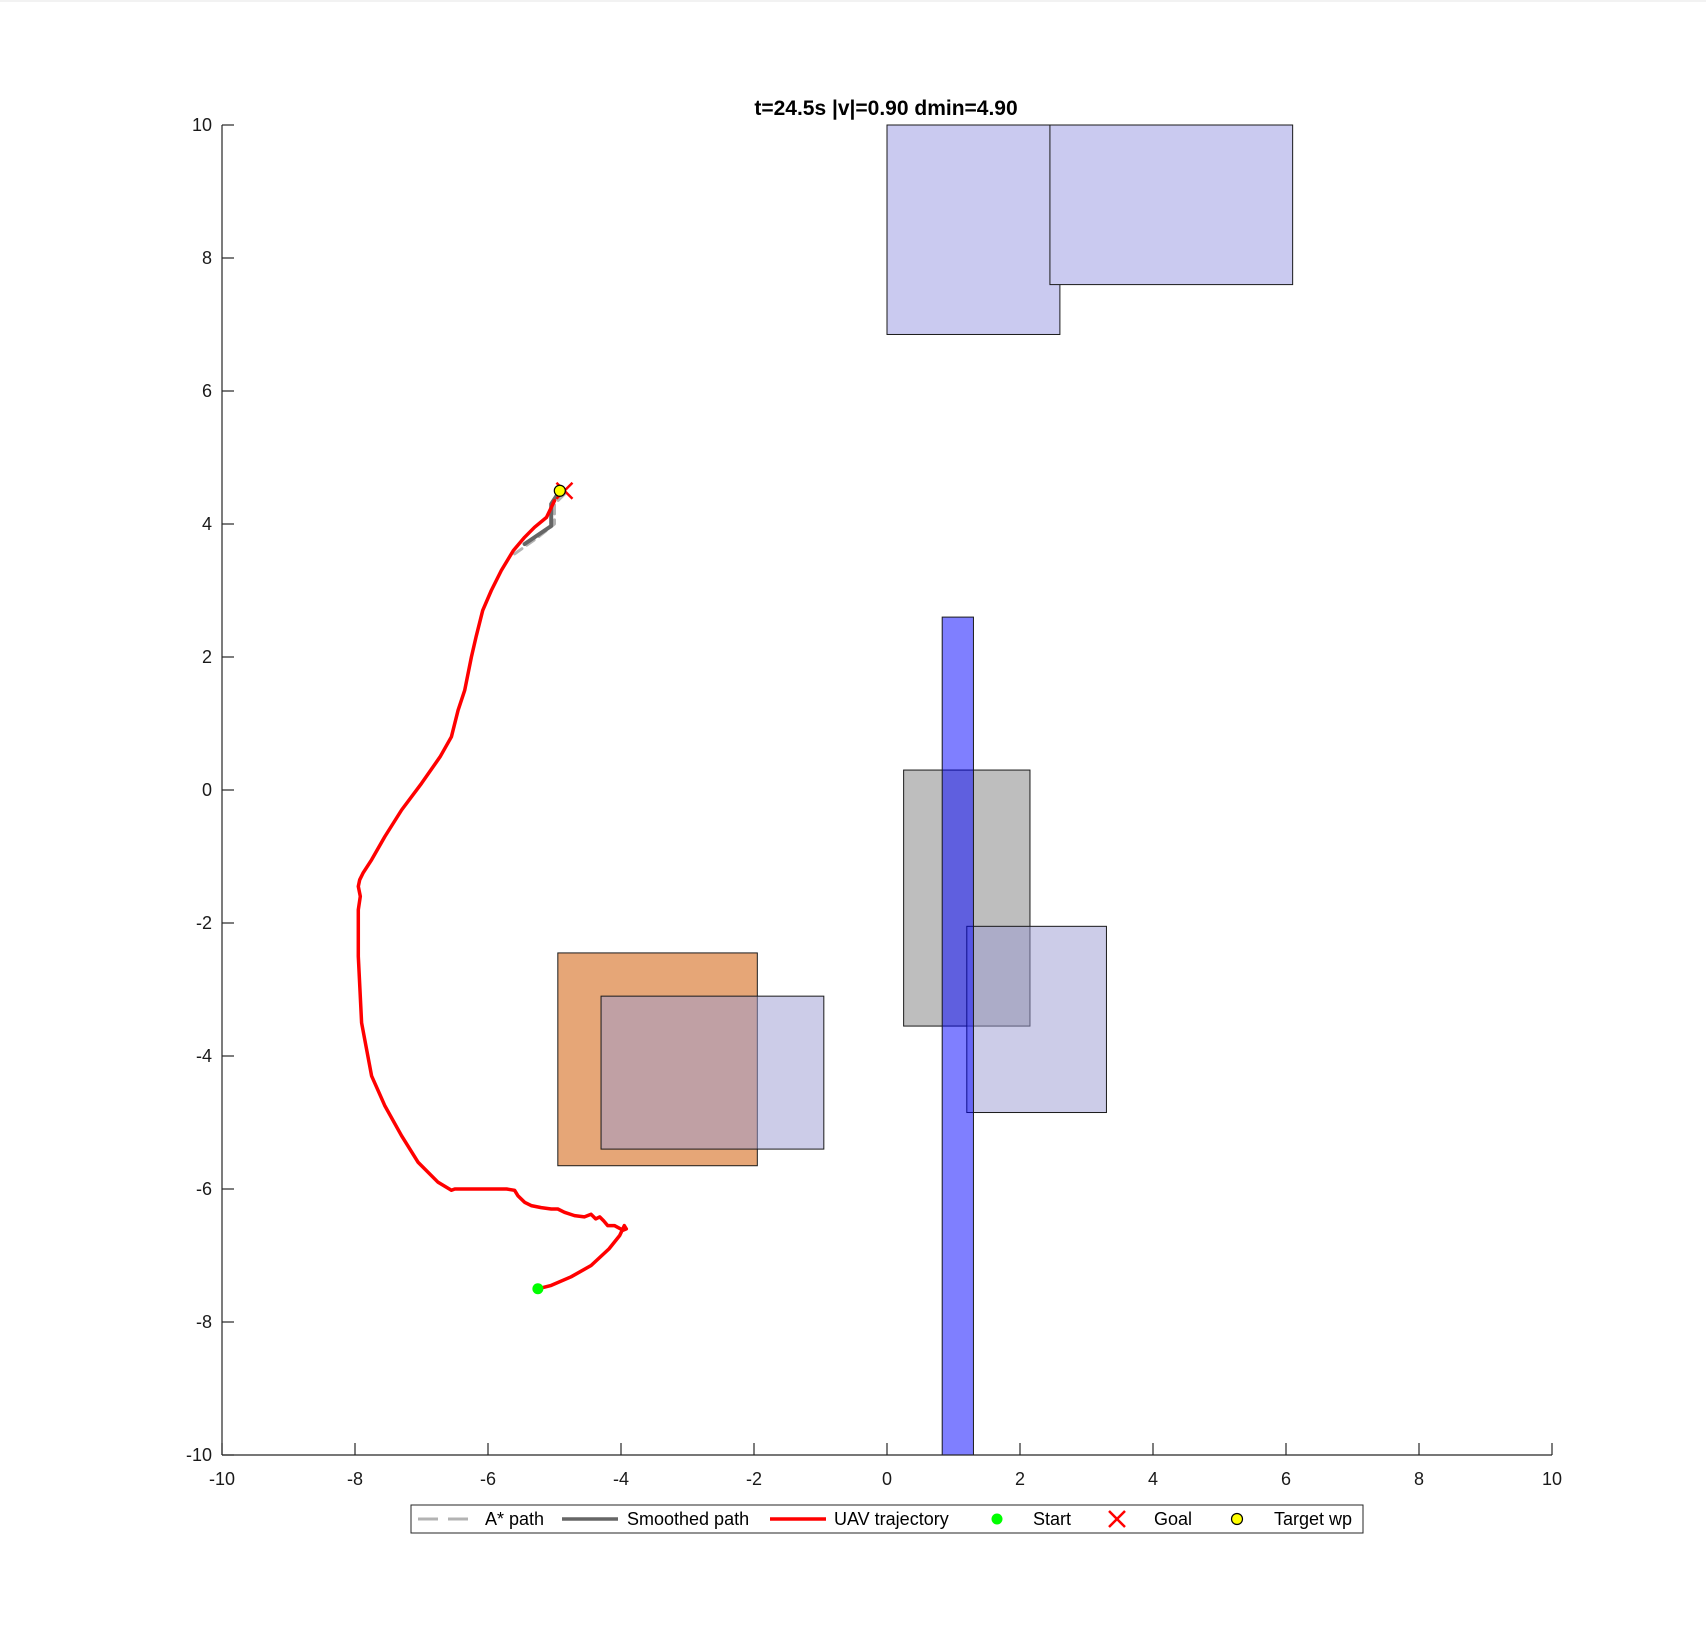  What do you see at coordinates (207, 790) in the screenshot?
I see `y-tick-label: 0` at bounding box center [207, 790].